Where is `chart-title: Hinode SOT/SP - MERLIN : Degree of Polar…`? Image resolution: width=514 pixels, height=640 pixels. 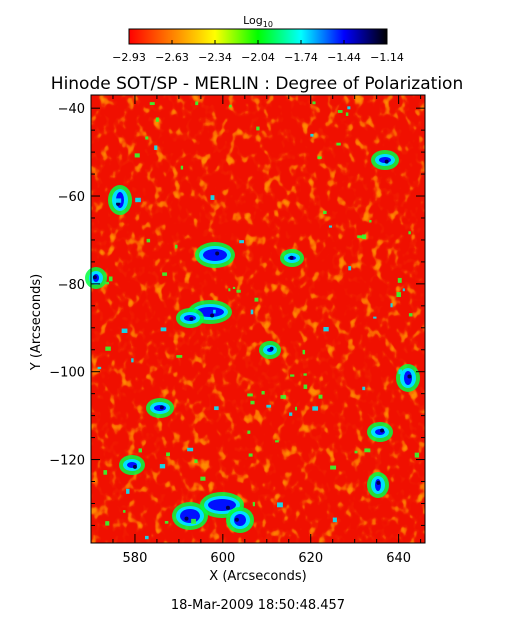
chart-title: Hinode SOT/SP - MERLIN : Degree of Polar… is located at coordinates (257, 84).